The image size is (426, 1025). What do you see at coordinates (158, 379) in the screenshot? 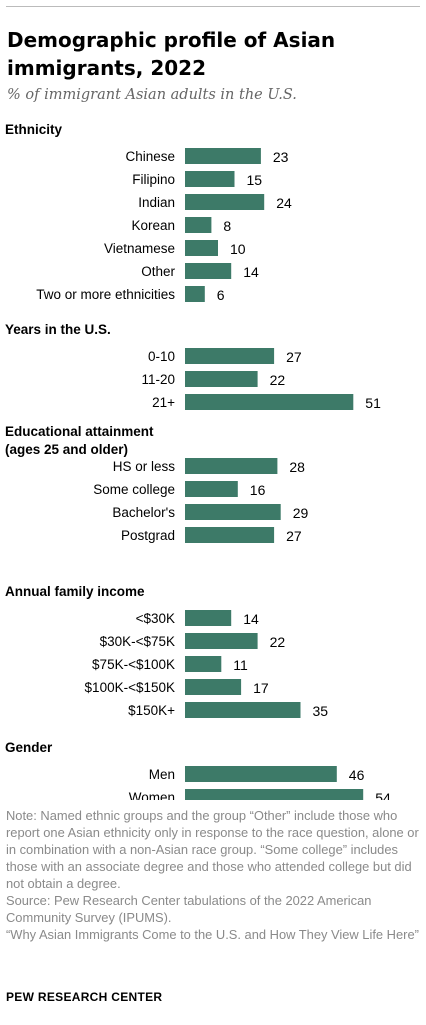
I see `category-label: 11-20` at bounding box center [158, 379].